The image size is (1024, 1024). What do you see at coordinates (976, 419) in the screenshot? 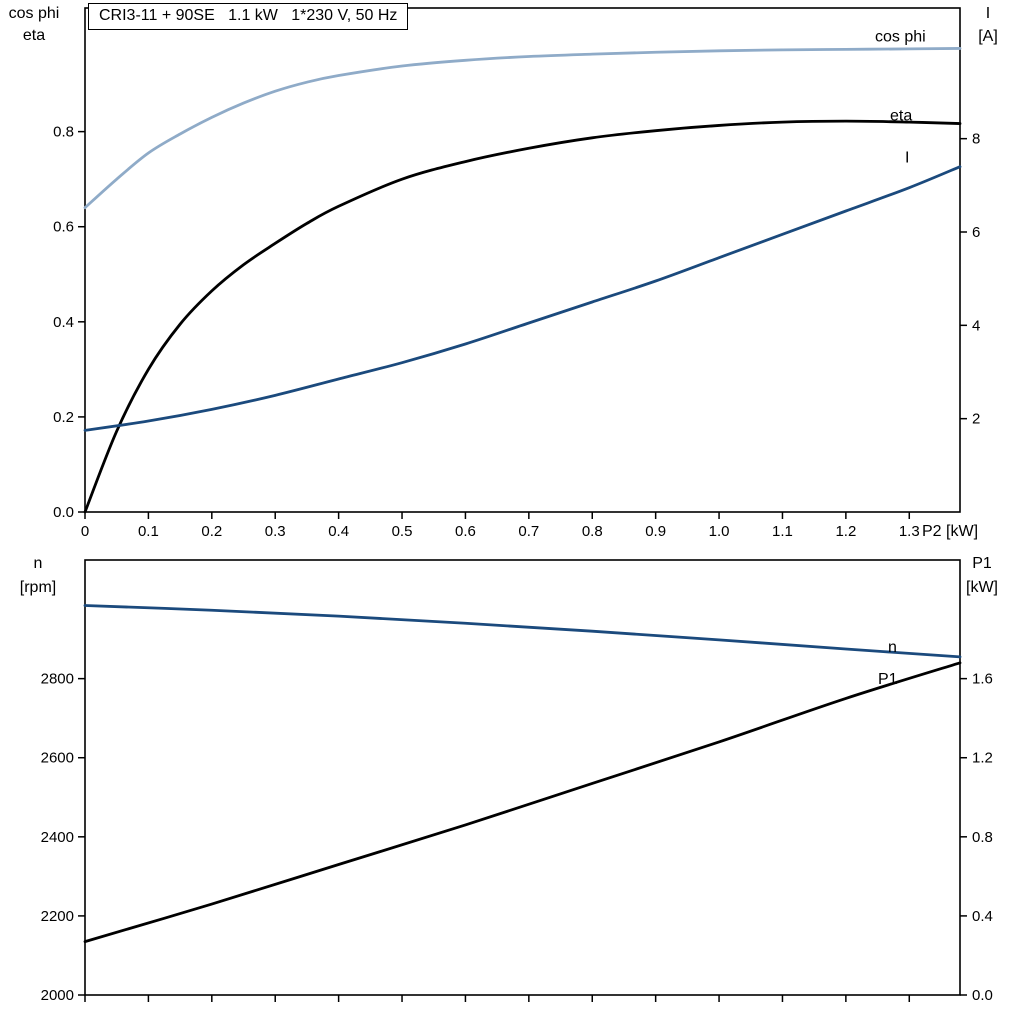
I see `y-right-tick-label: 2` at bounding box center [976, 419].